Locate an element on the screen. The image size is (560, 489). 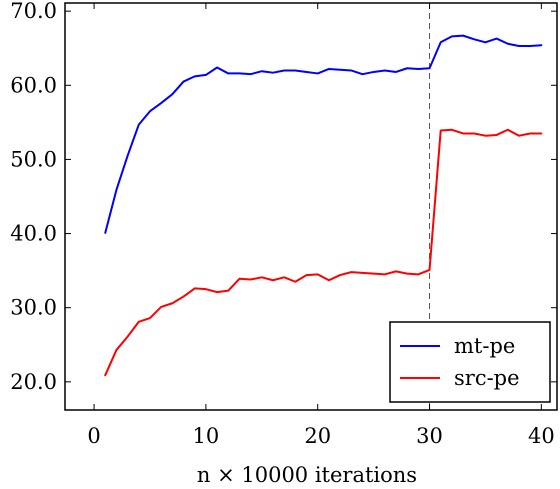
legend-label: src-pe is located at coordinates (487, 378).